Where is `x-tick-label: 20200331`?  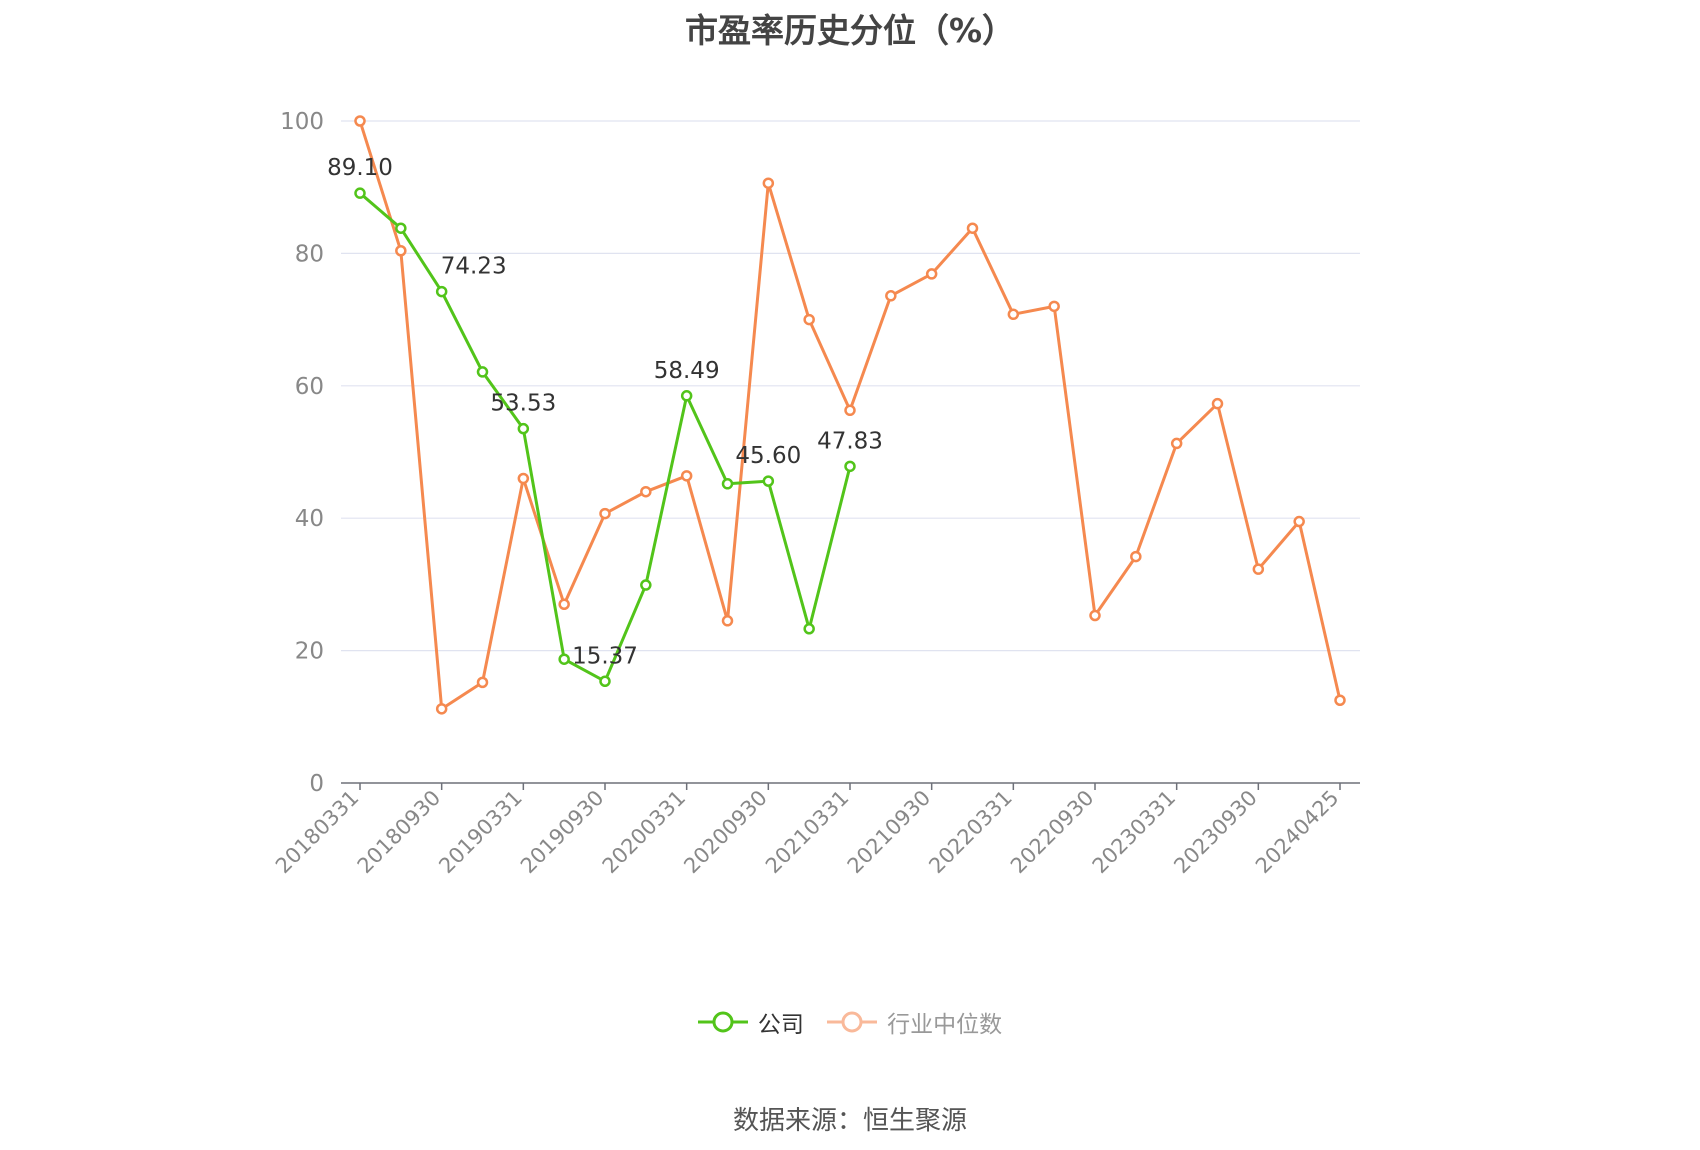 x-tick-label: 20200331 is located at coordinates (644, 832).